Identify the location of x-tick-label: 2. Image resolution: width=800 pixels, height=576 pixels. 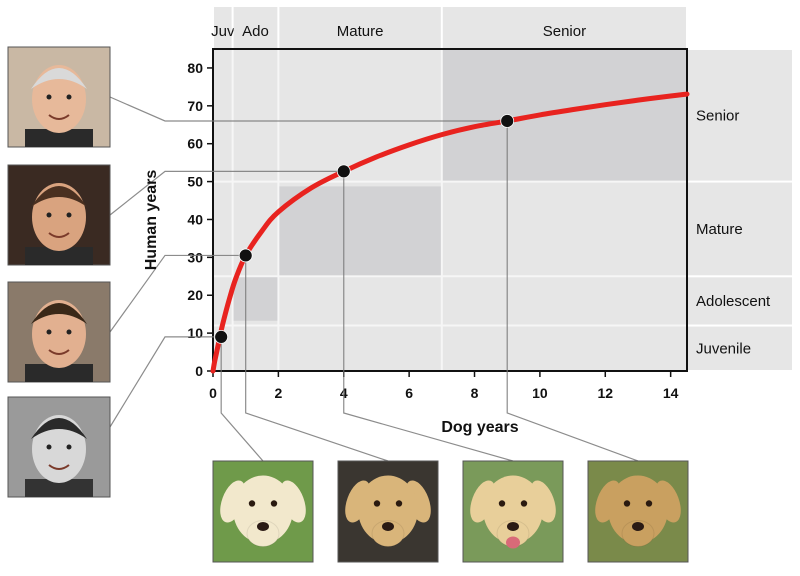
(278, 393).